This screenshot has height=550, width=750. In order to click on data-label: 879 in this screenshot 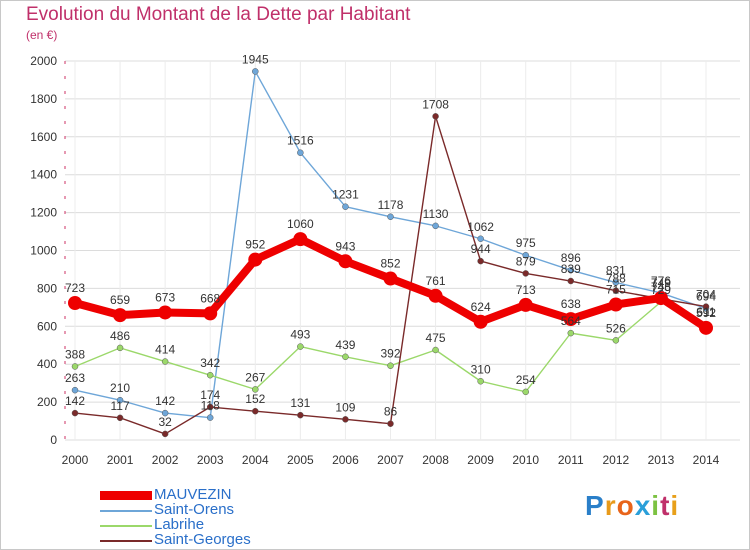, I will do `click(526, 261)`.